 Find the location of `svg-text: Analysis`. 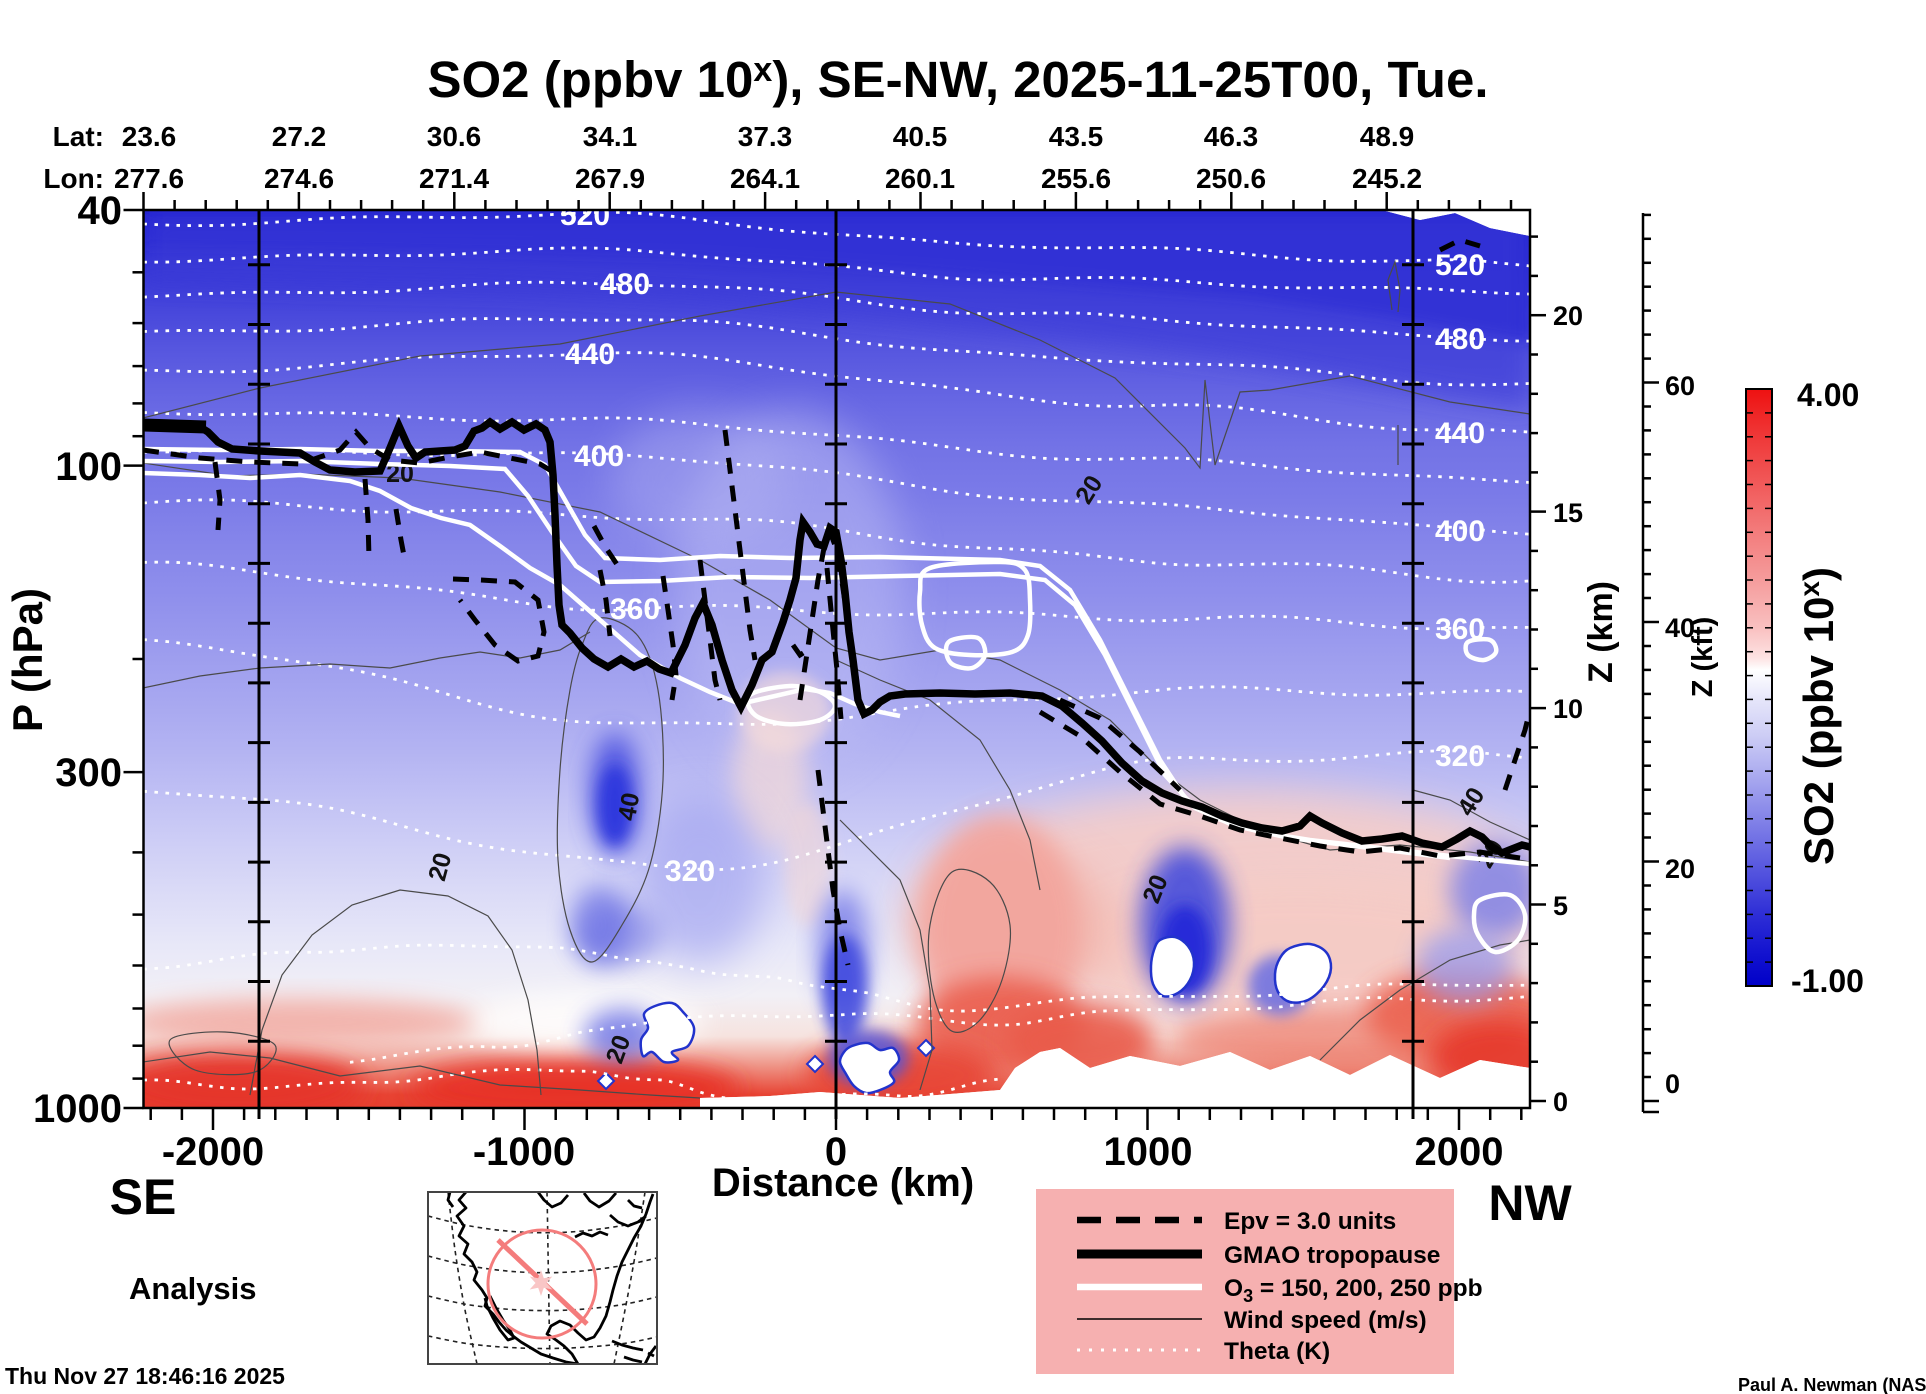

svg-text: Analysis is located at coordinates (193, 1288).